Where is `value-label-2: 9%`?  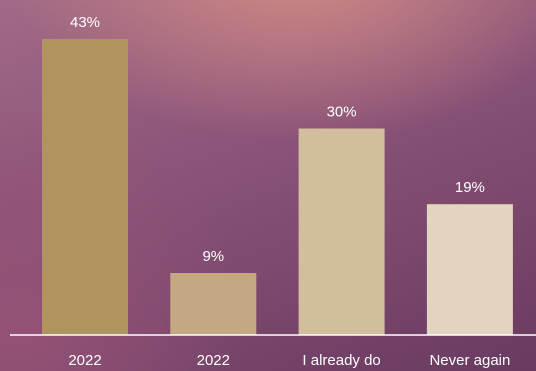
value-label-2: 9% is located at coordinates (213, 256).